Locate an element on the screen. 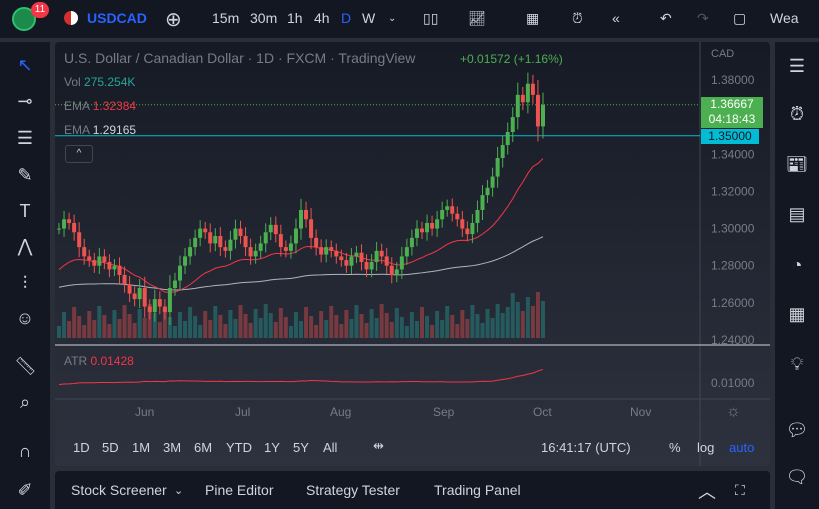 The height and width of the screenshot is (509, 819). lock-draw-icon: ✐ is located at coordinates (25, 490).